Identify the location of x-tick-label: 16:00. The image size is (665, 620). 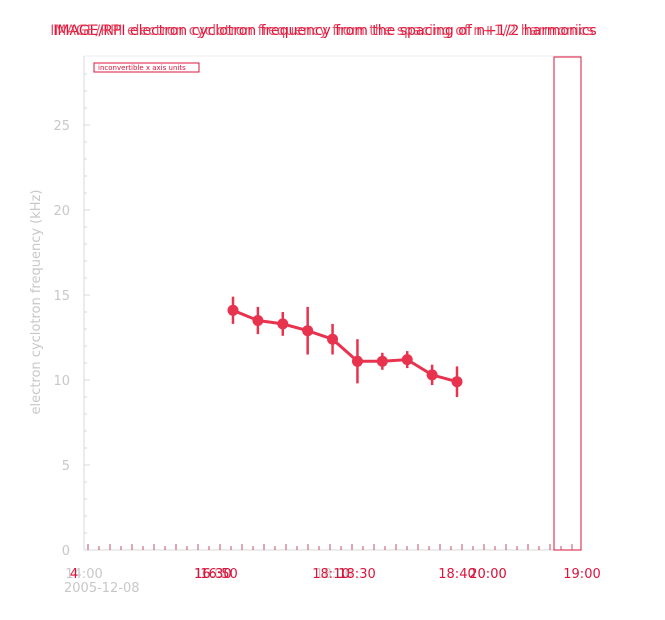
(211, 574).